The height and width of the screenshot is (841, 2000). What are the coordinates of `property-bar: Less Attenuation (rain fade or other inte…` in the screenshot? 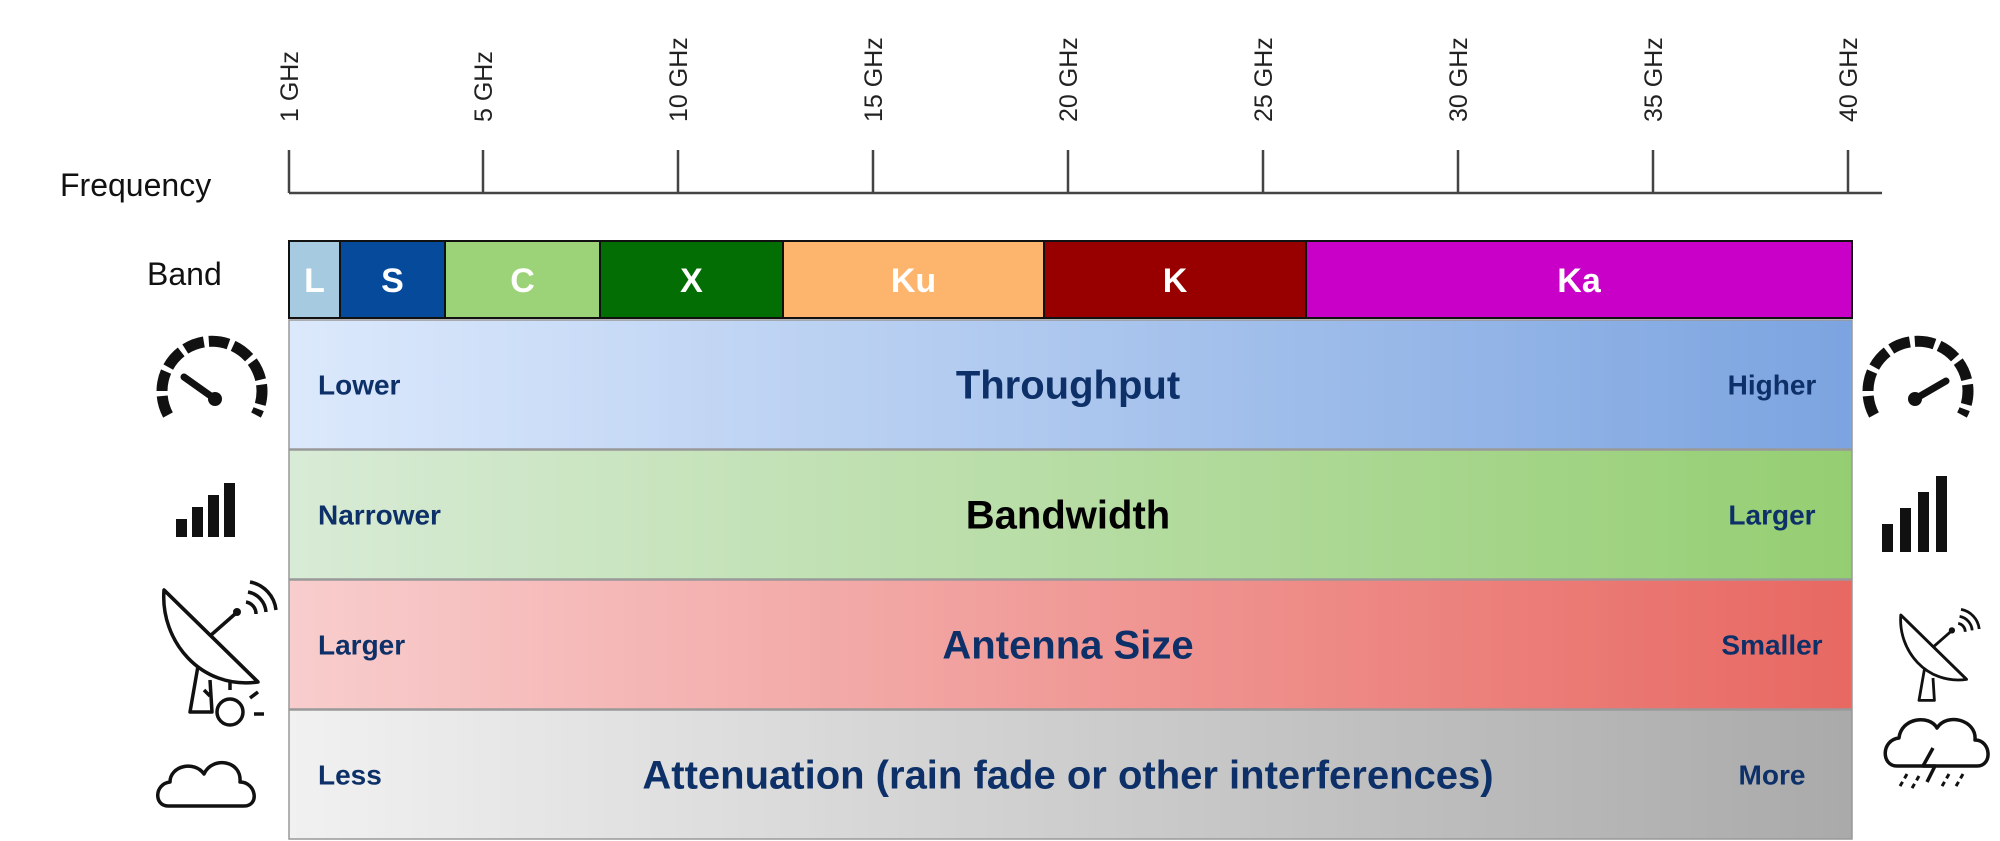 It's located at (1070, 774).